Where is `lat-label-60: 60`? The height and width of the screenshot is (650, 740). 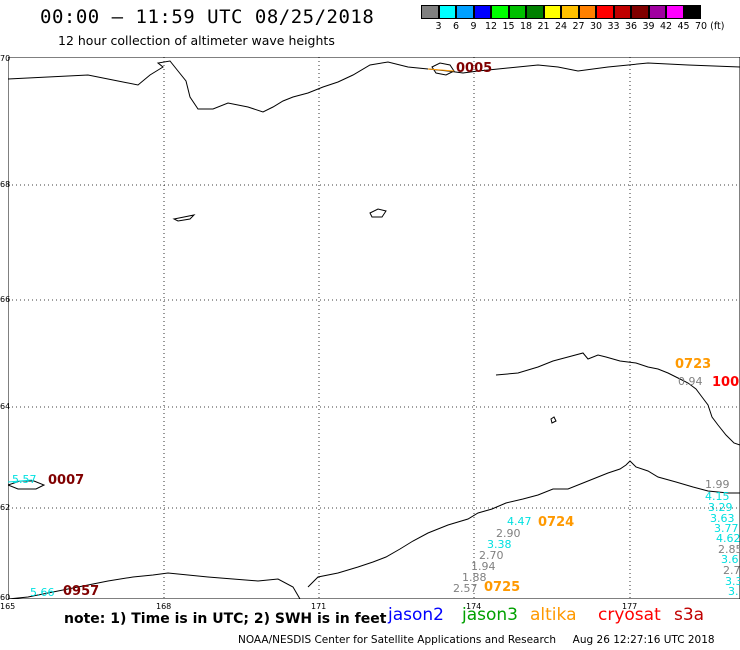
lat-label-60: 60 is located at coordinates (5, 597).